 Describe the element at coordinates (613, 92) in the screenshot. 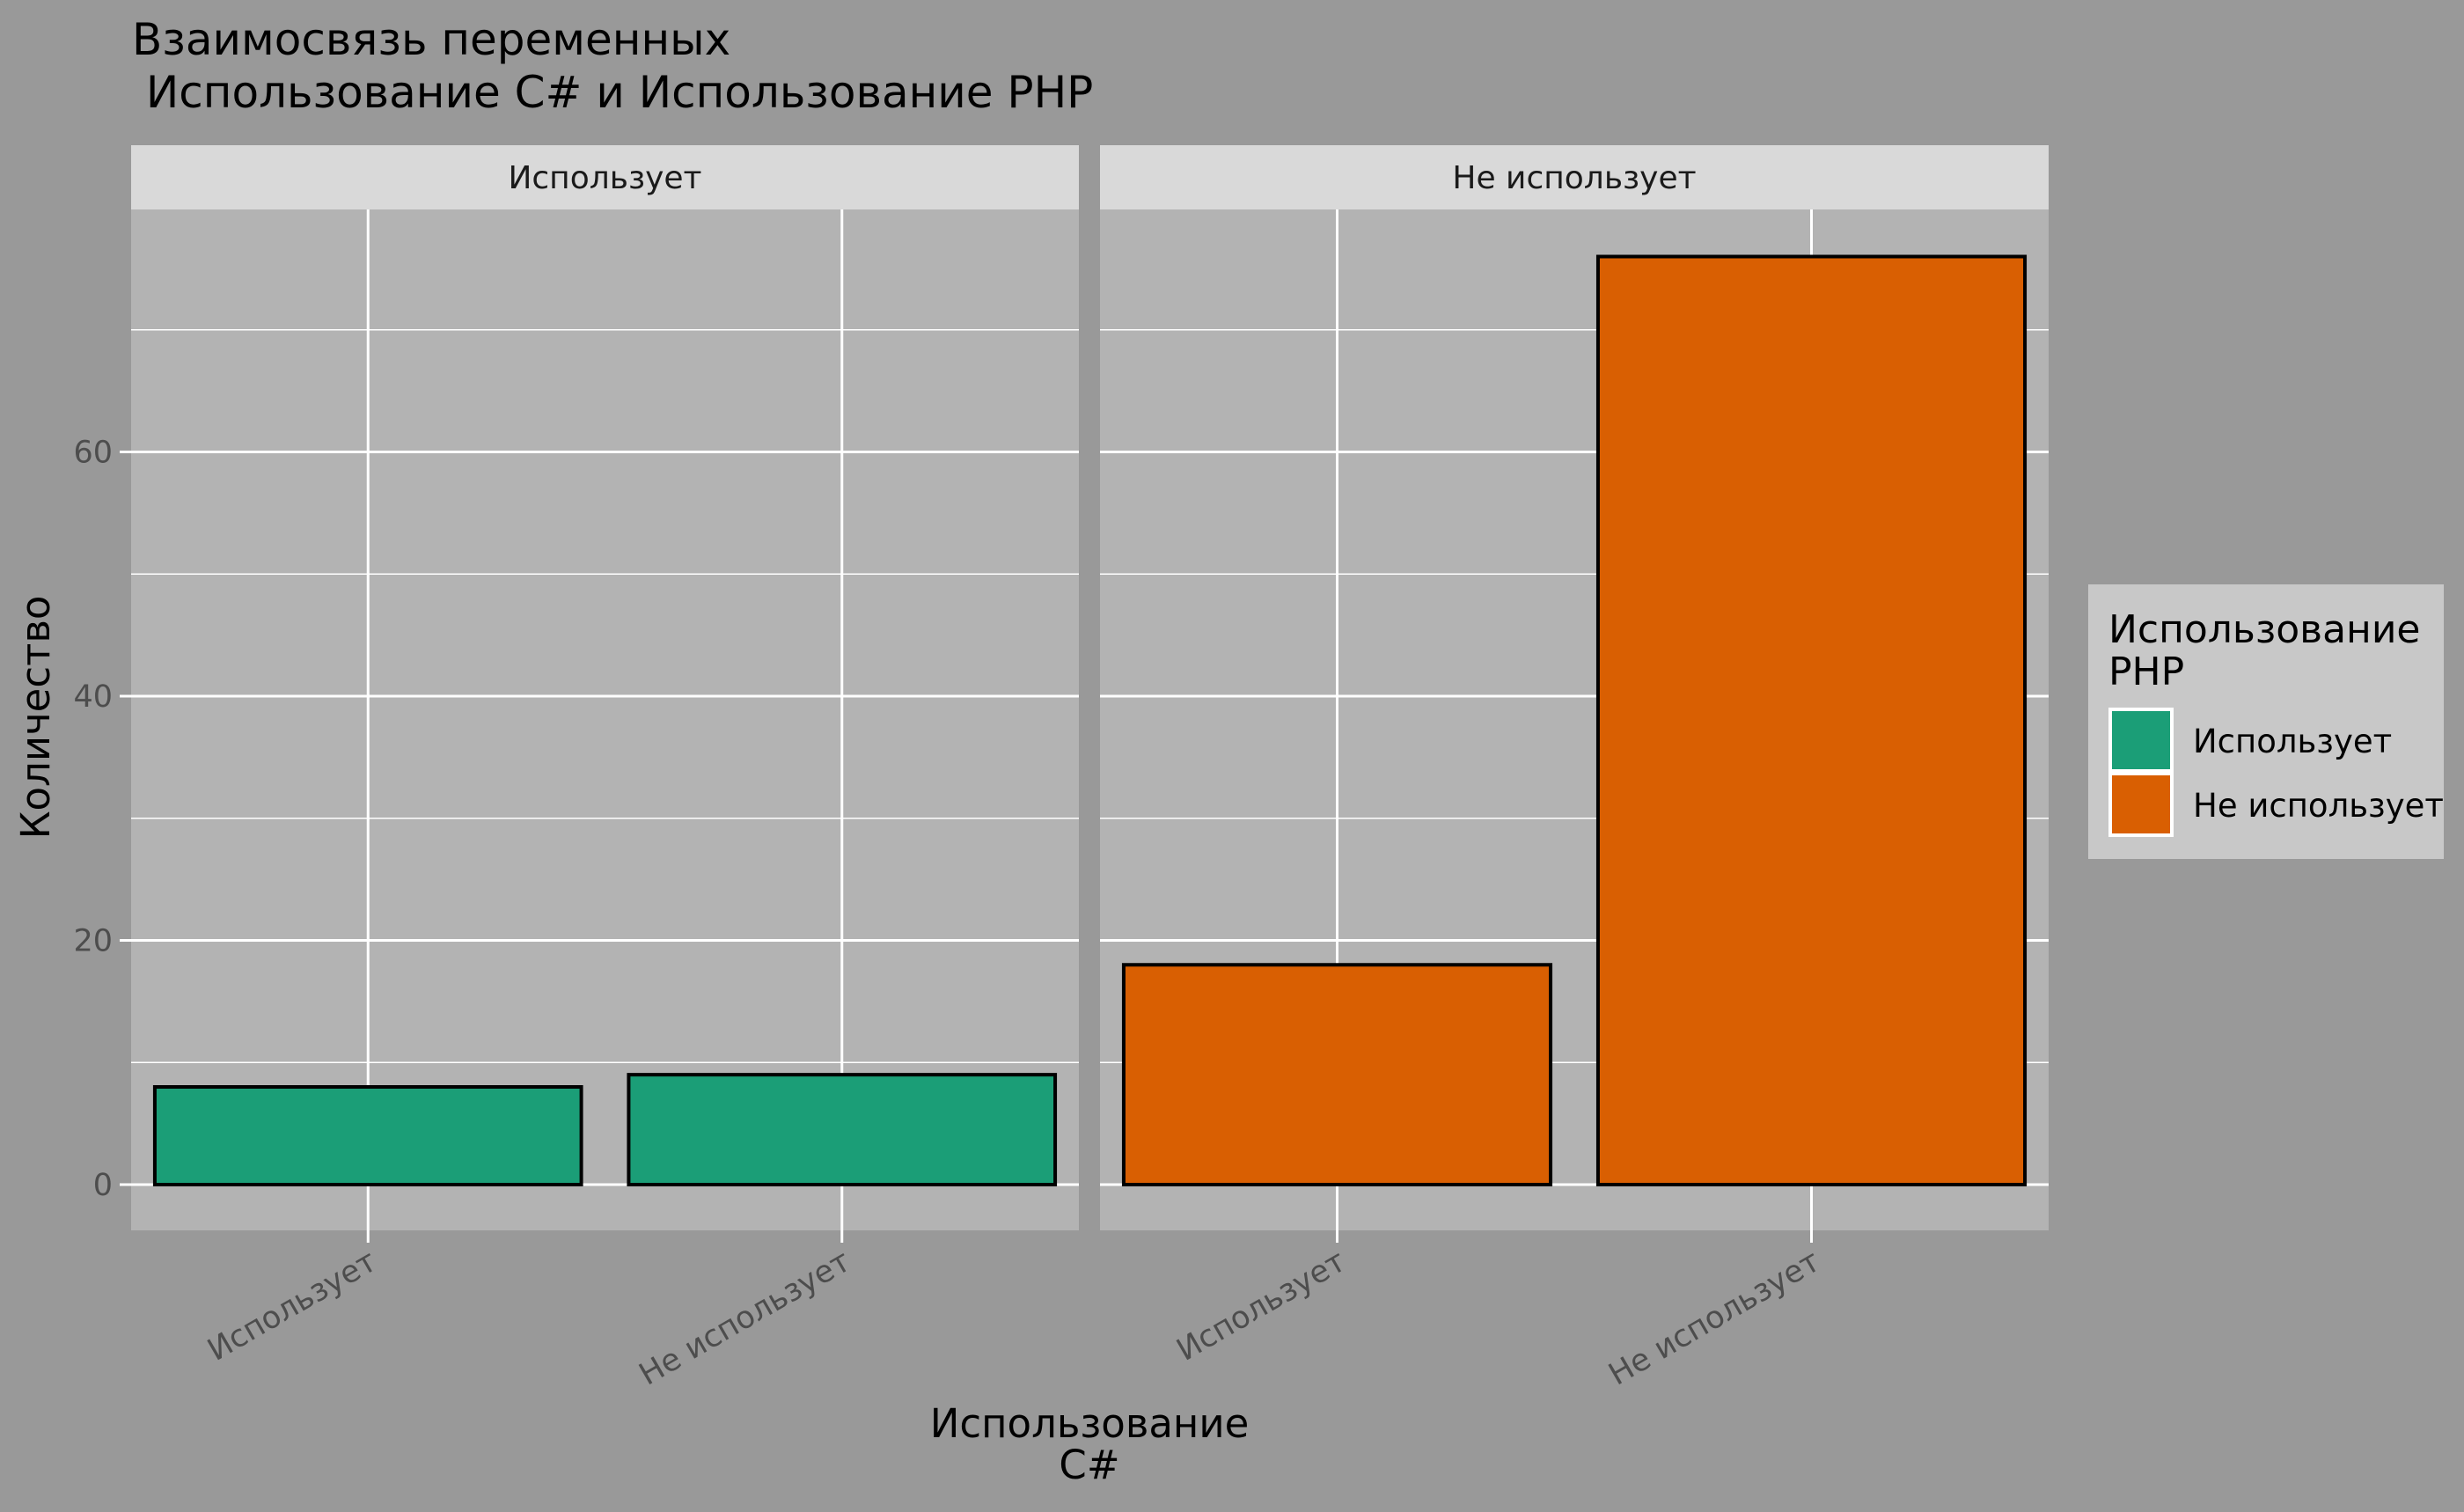

I see `chart-title-line-2: Использование C# и Использование PHP` at that location.